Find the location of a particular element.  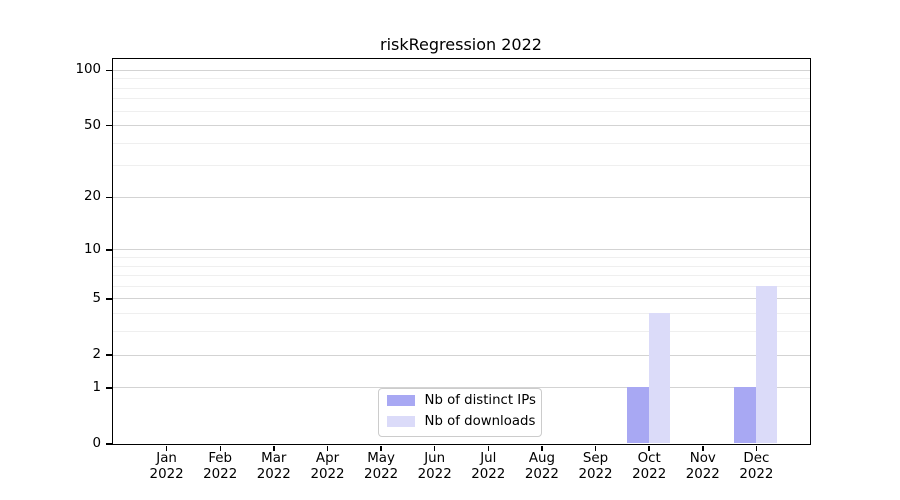

legend-swatch-distinct-ips is located at coordinates (400, 400).